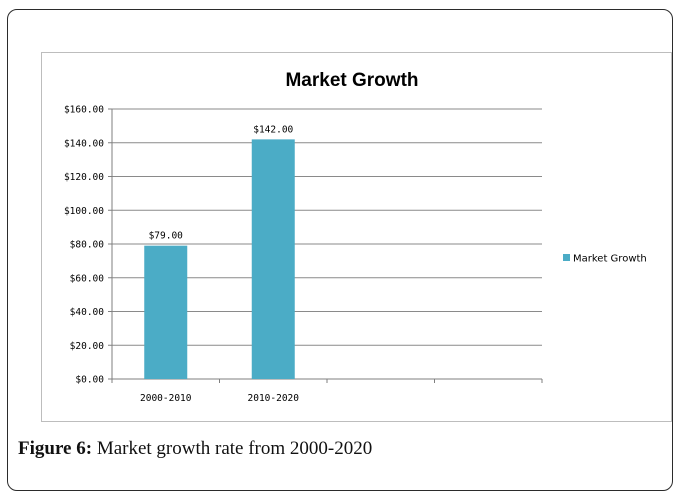 This screenshot has height=499, width=683. I want to click on legend-swatch, so click(566, 257).